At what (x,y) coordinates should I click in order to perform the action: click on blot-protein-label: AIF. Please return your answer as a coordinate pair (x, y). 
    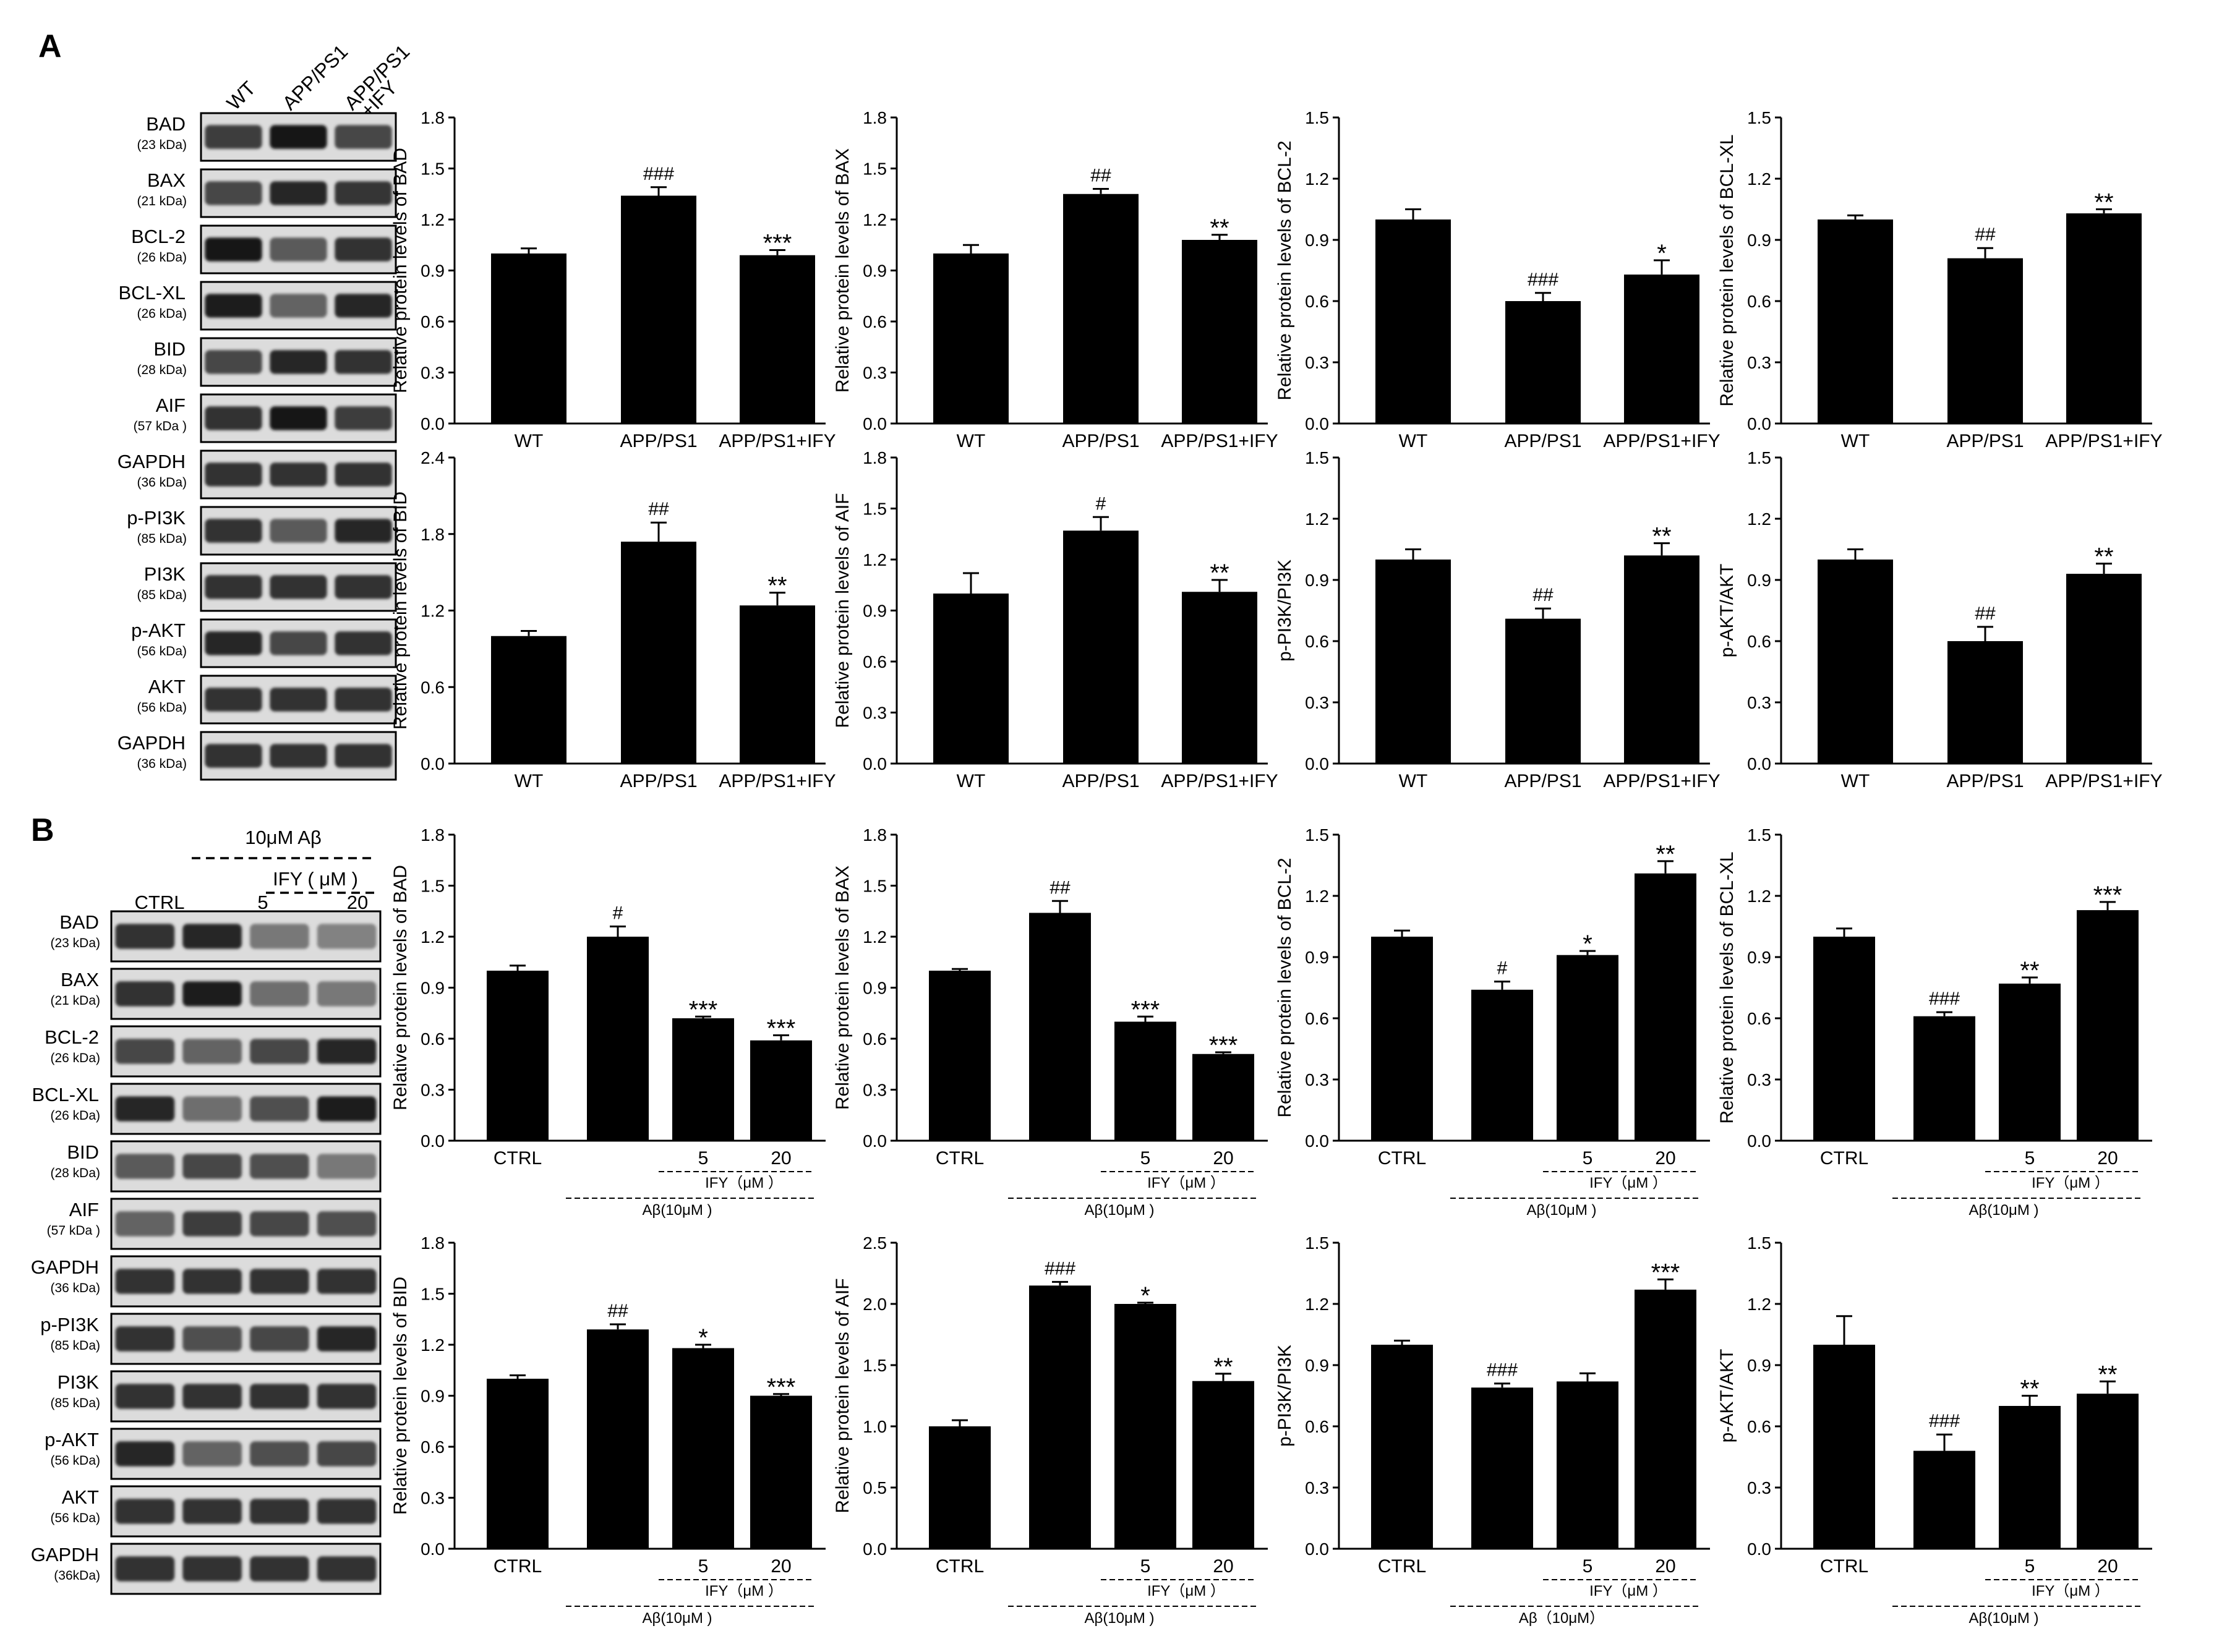
    Looking at the image, I should click on (171, 405).